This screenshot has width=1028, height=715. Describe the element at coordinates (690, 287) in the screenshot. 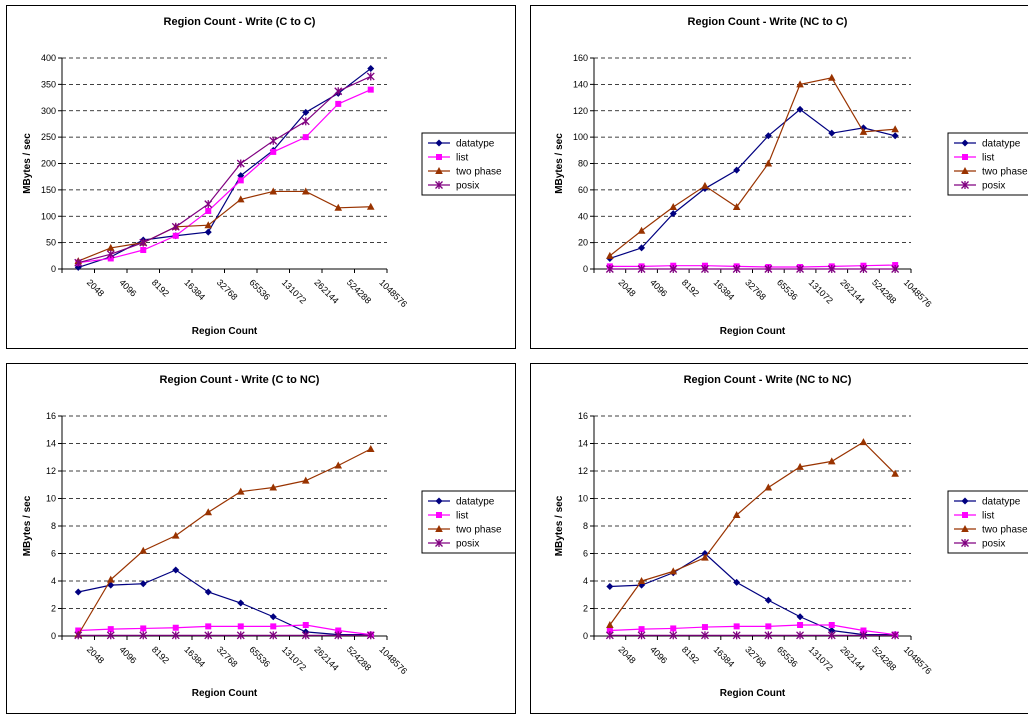

I see `x-tick-label: 8192` at that location.